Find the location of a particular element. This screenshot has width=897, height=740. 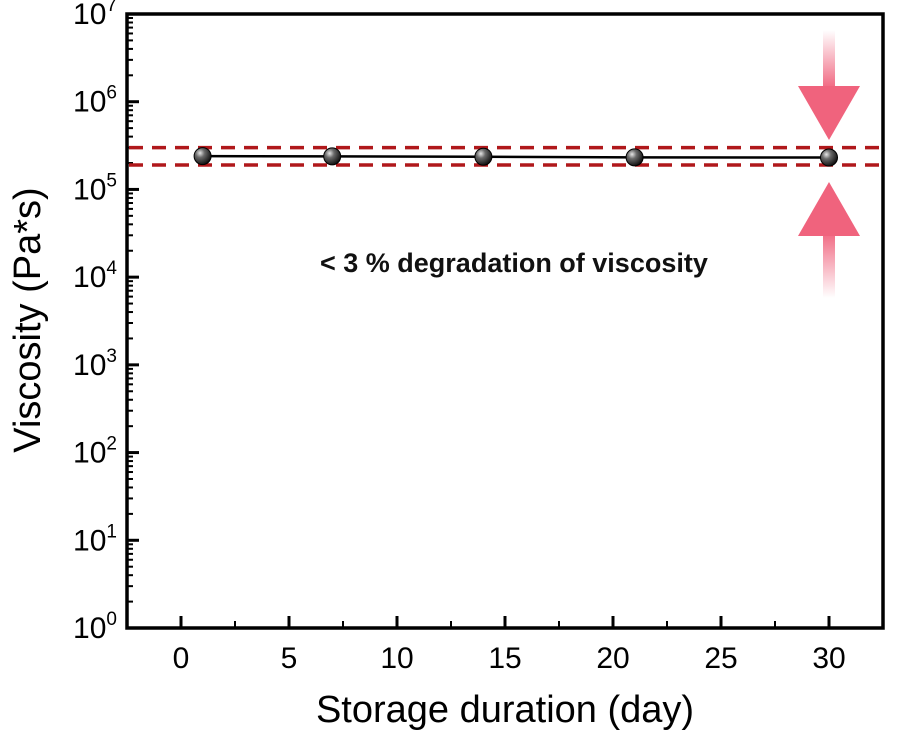

y-tick-label: 10¹ is located at coordinates (95, 539).